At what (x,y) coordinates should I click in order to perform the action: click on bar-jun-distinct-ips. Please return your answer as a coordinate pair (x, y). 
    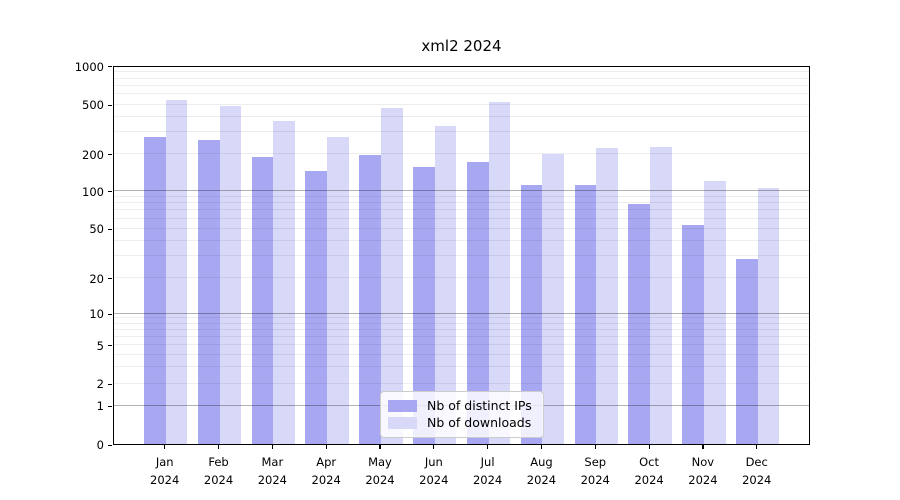
    Looking at the image, I should click on (424, 305).